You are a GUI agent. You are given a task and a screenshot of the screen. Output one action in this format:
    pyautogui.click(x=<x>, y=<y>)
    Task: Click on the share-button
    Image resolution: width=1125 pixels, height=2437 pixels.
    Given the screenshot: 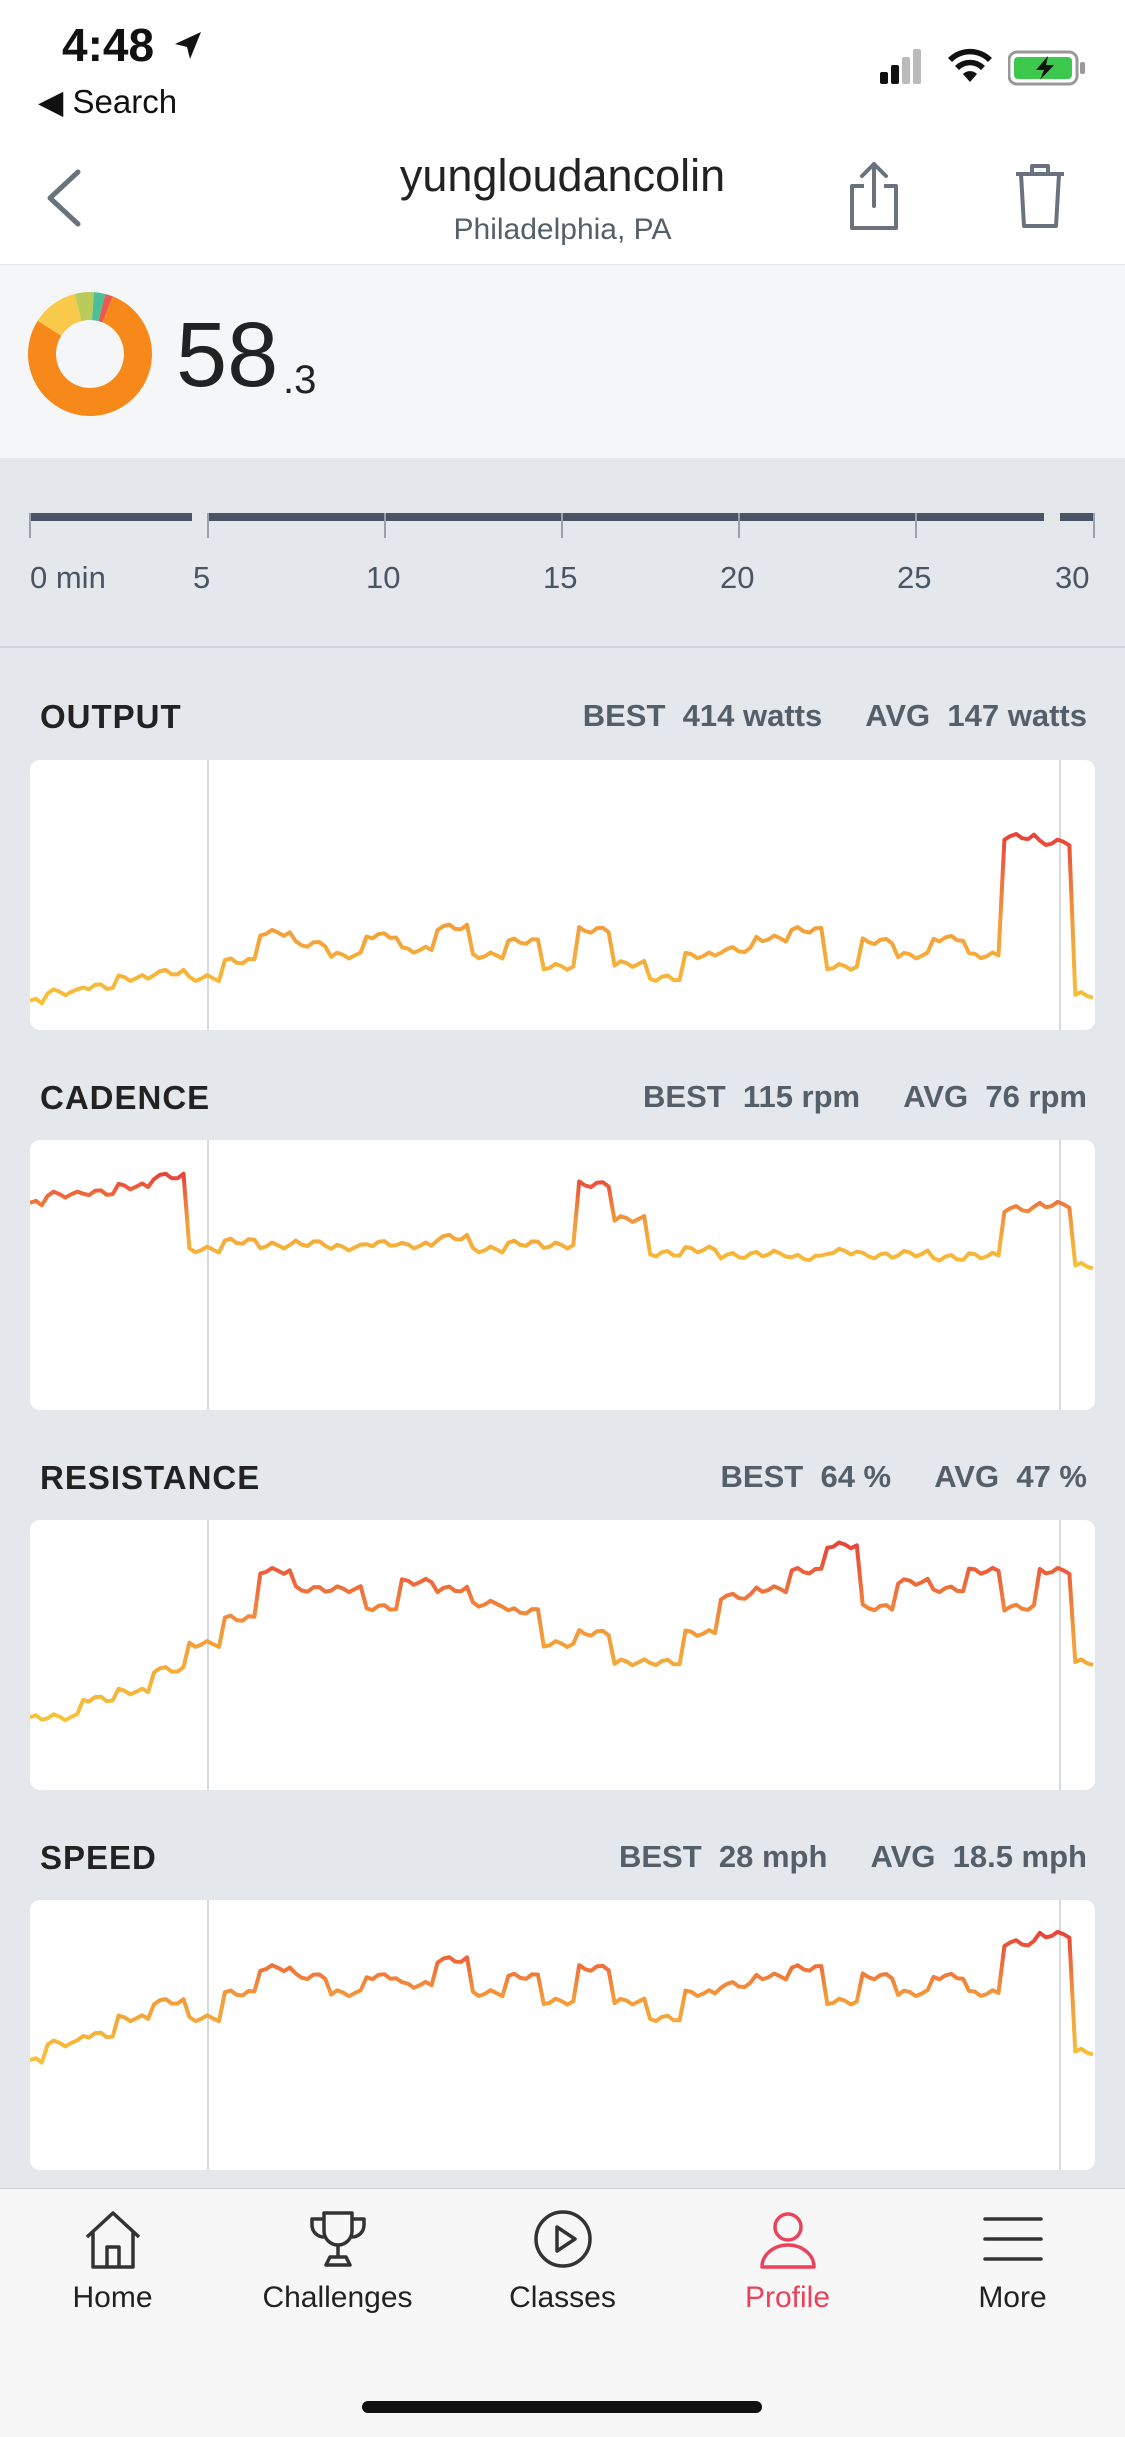 What is the action you would take?
    pyautogui.click(x=874, y=196)
    